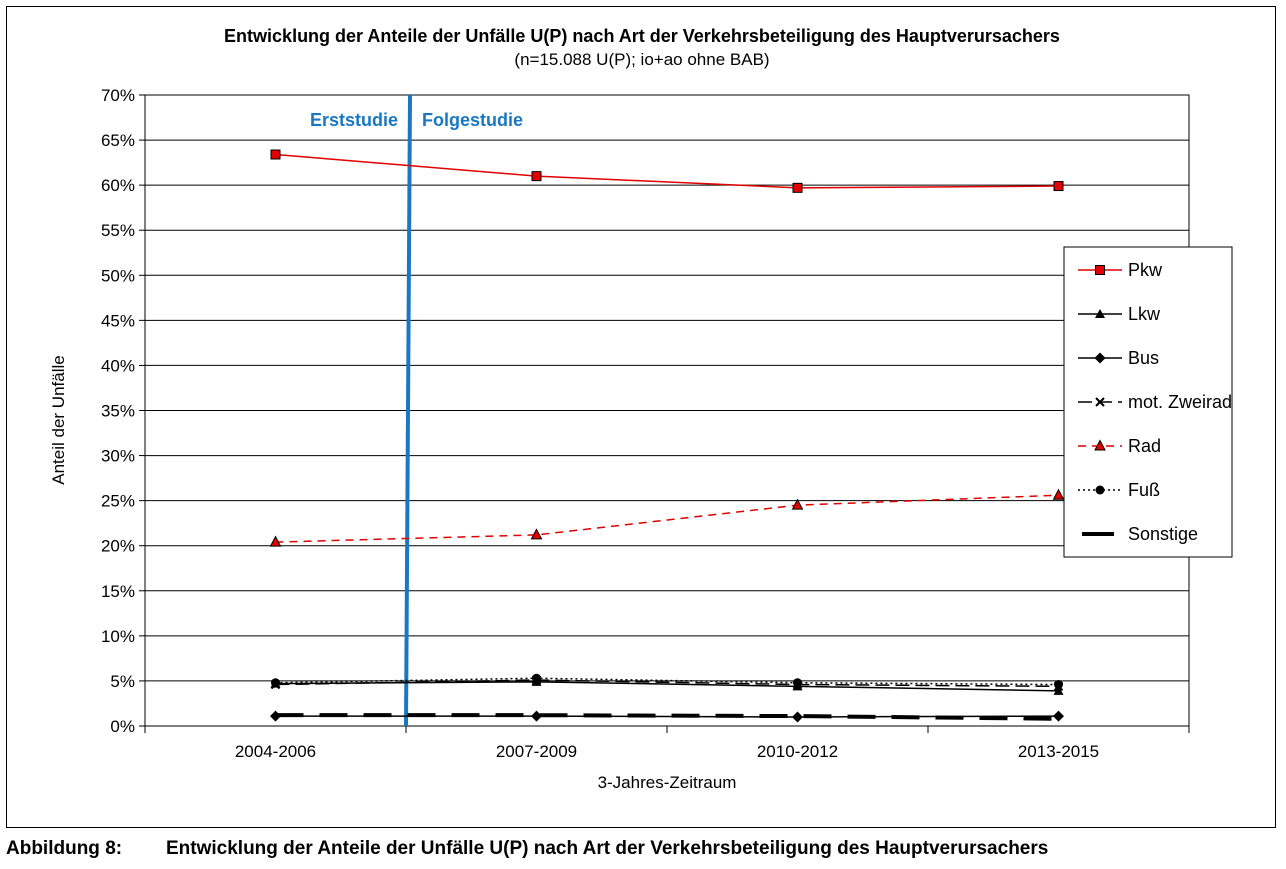 The height and width of the screenshot is (869, 1286). What do you see at coordinates (58, 419) in the screenshot?
I see `y-axis-label: Anteil der Unfälle` at bounding box center [58, 419].